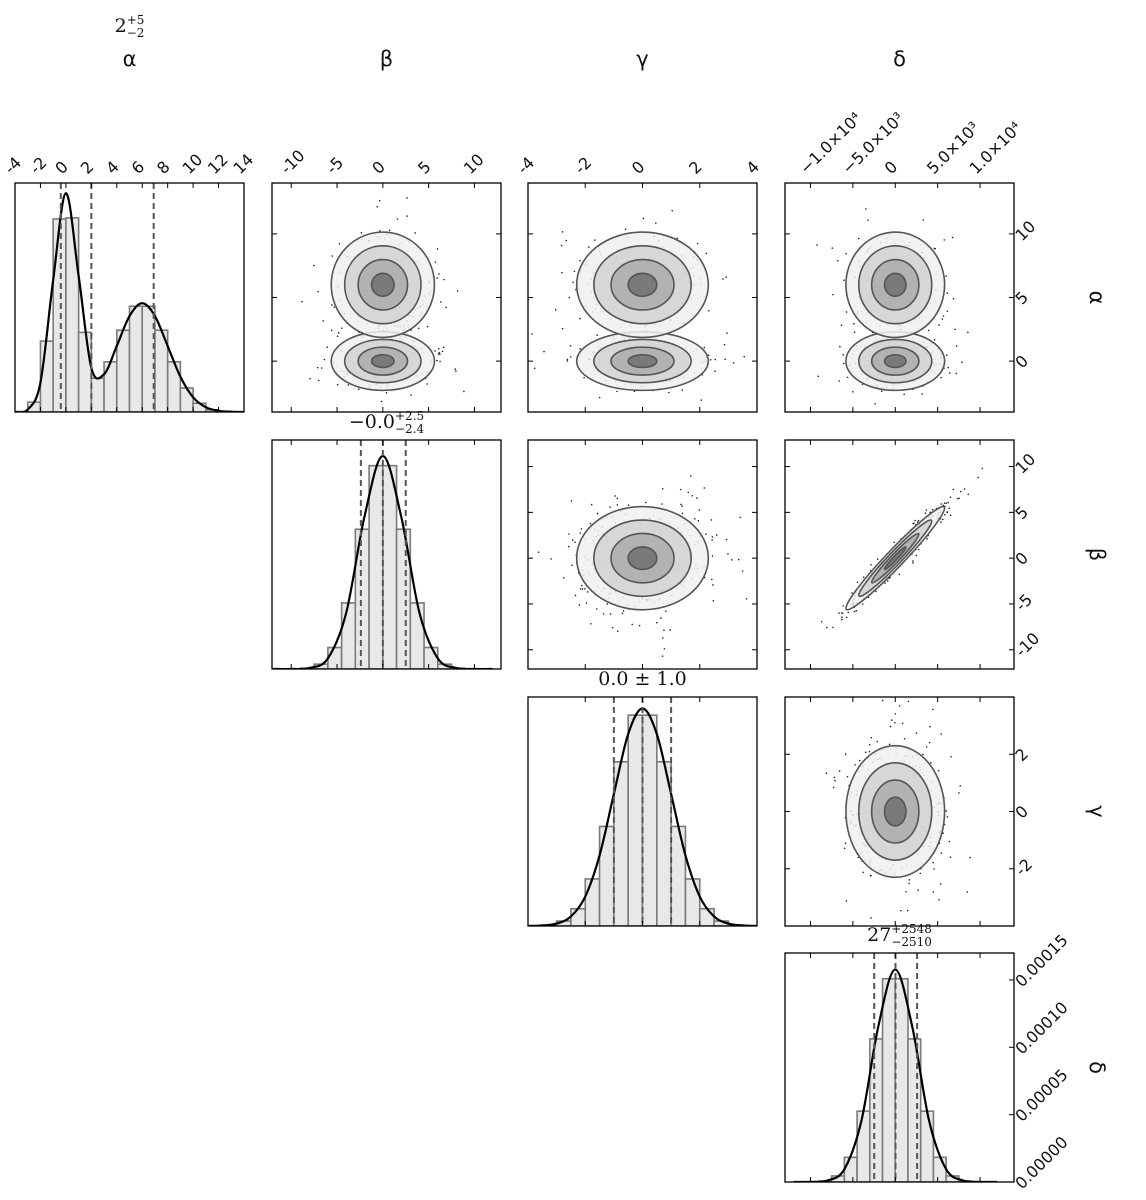 This screenshot has width=1146, height=1200. I want to click on x-tick-label: 10, so click(193, 164).